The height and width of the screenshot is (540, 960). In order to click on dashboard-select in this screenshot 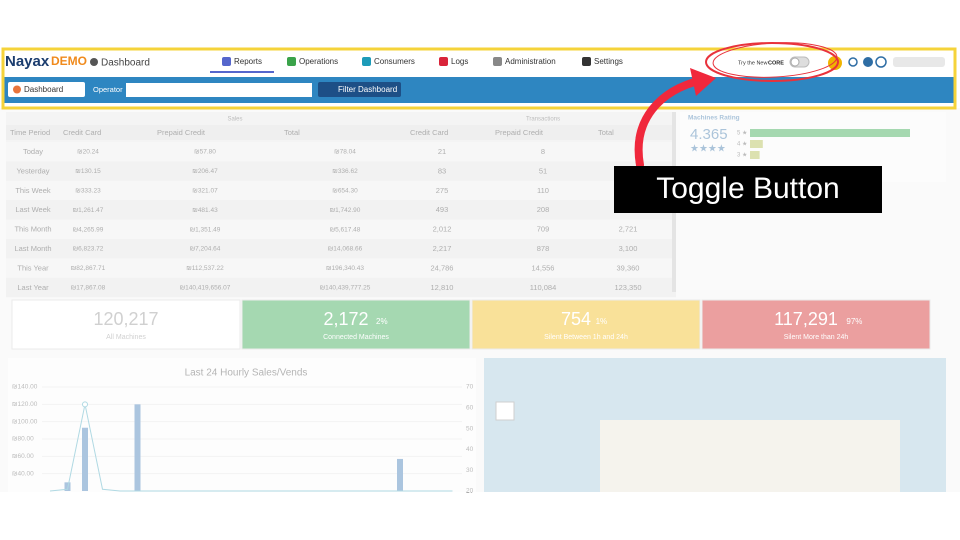, I will do `click(46, 89)`.